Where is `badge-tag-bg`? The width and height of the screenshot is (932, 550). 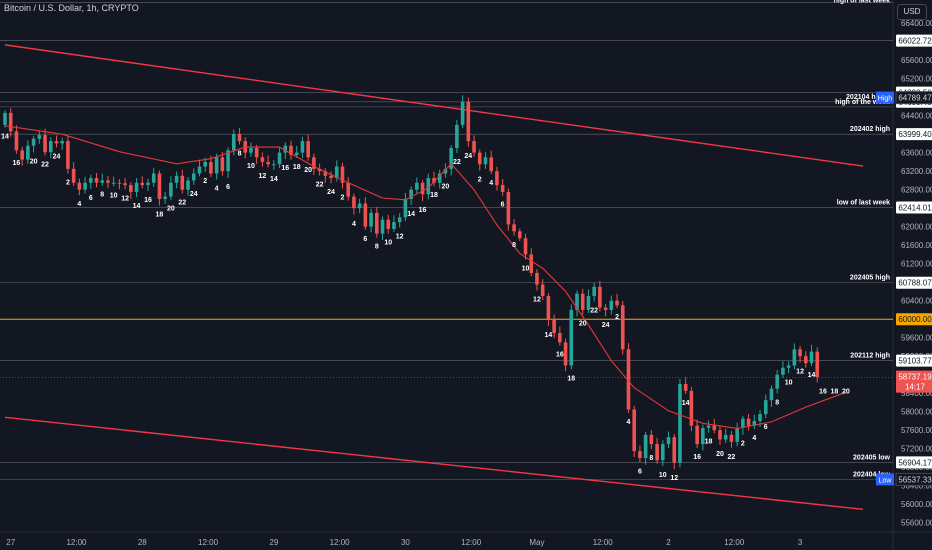 badge-tag-bg is located at coordinates (885, 479).